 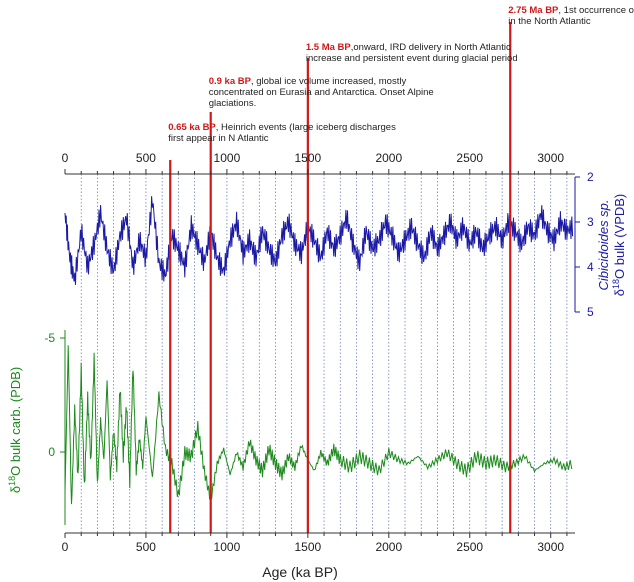 I want to click on bottom-tick-label: 1500, so click(x=308, y=547).